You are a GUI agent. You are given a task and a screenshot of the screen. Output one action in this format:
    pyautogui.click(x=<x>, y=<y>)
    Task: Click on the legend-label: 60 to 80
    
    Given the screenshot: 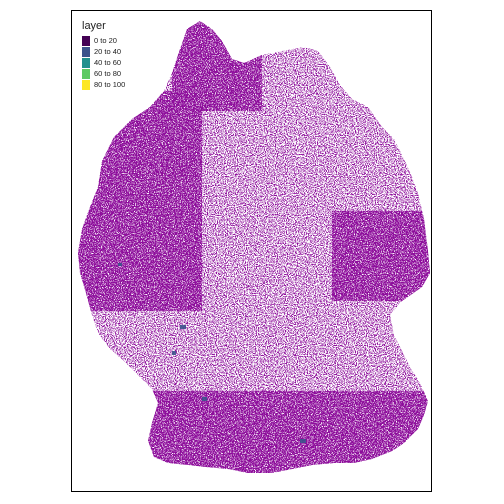 What is the action you would take?
    pyautogui.click(x=108, y=73)
    